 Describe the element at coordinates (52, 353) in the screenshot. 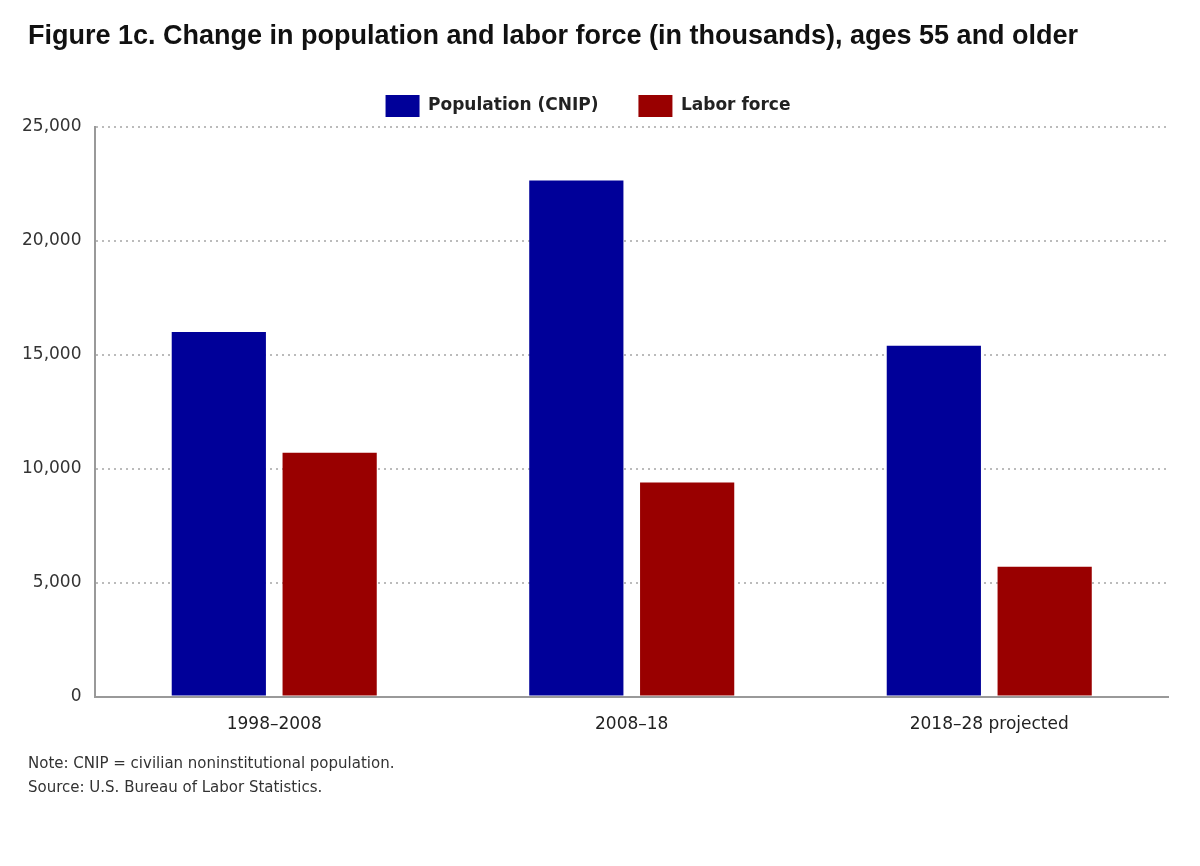

I see `y-tick-label: 15,000` at that location.